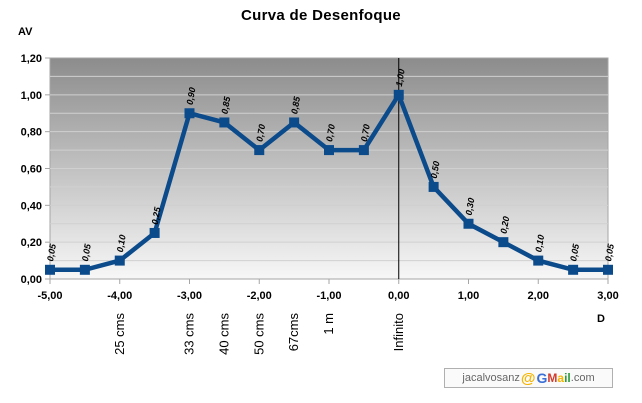 The image size is (642, 403). What do you see at coordinates (191, 96) in the screenshot?
I see `data-label: 0,90` at bounding box center [191, 96].